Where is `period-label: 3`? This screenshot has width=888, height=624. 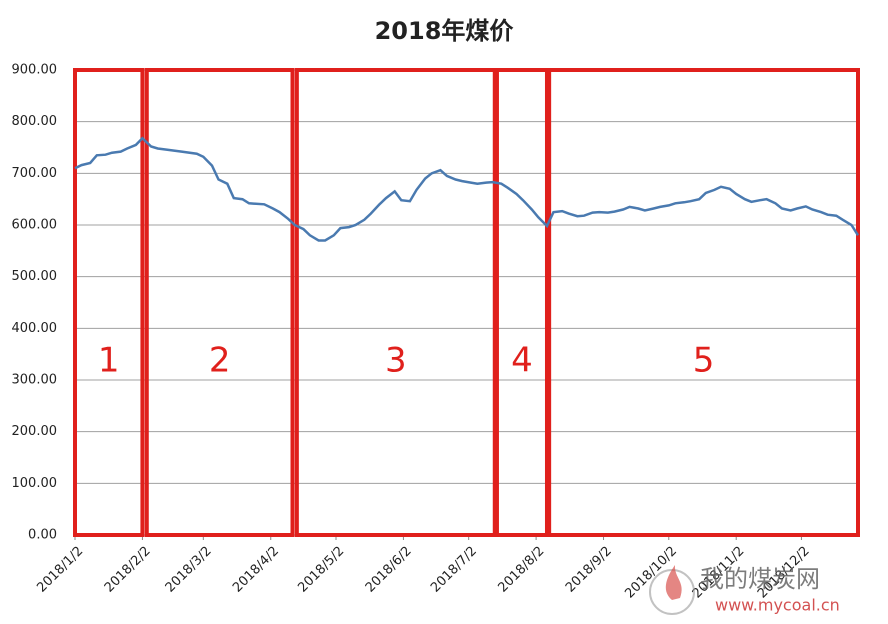
period-label: 3 is located at coordinates (396, 361).